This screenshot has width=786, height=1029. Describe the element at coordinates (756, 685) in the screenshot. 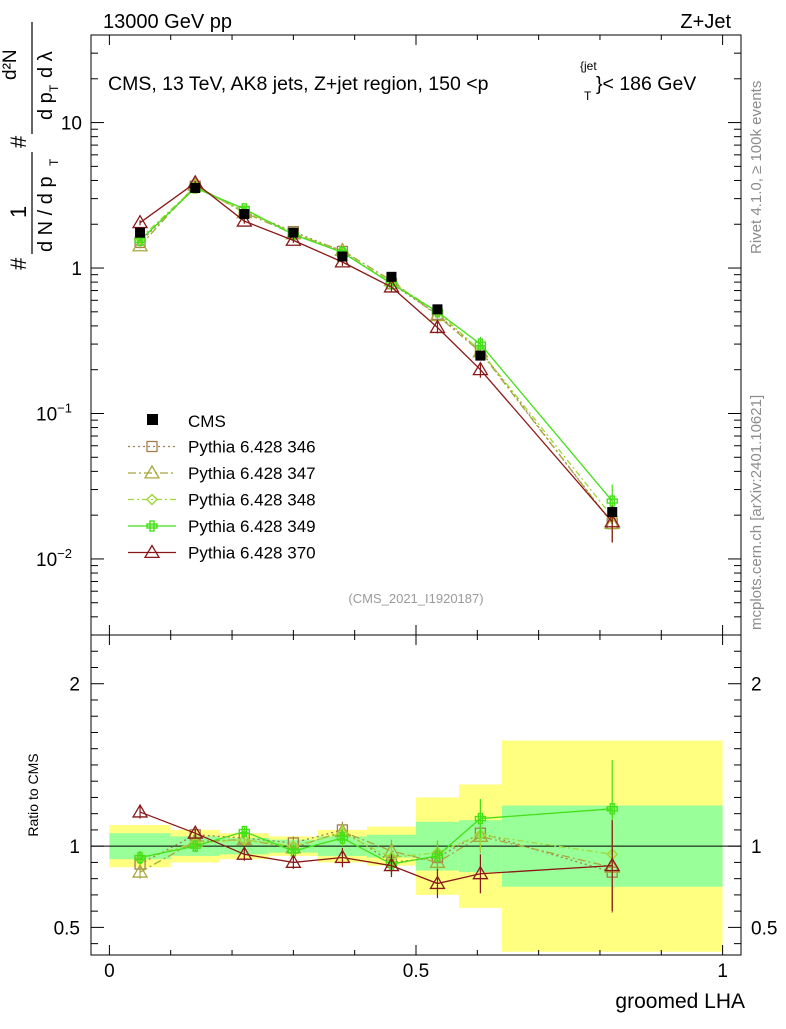

I see `ratio-tick-label-right: 2` at that location.